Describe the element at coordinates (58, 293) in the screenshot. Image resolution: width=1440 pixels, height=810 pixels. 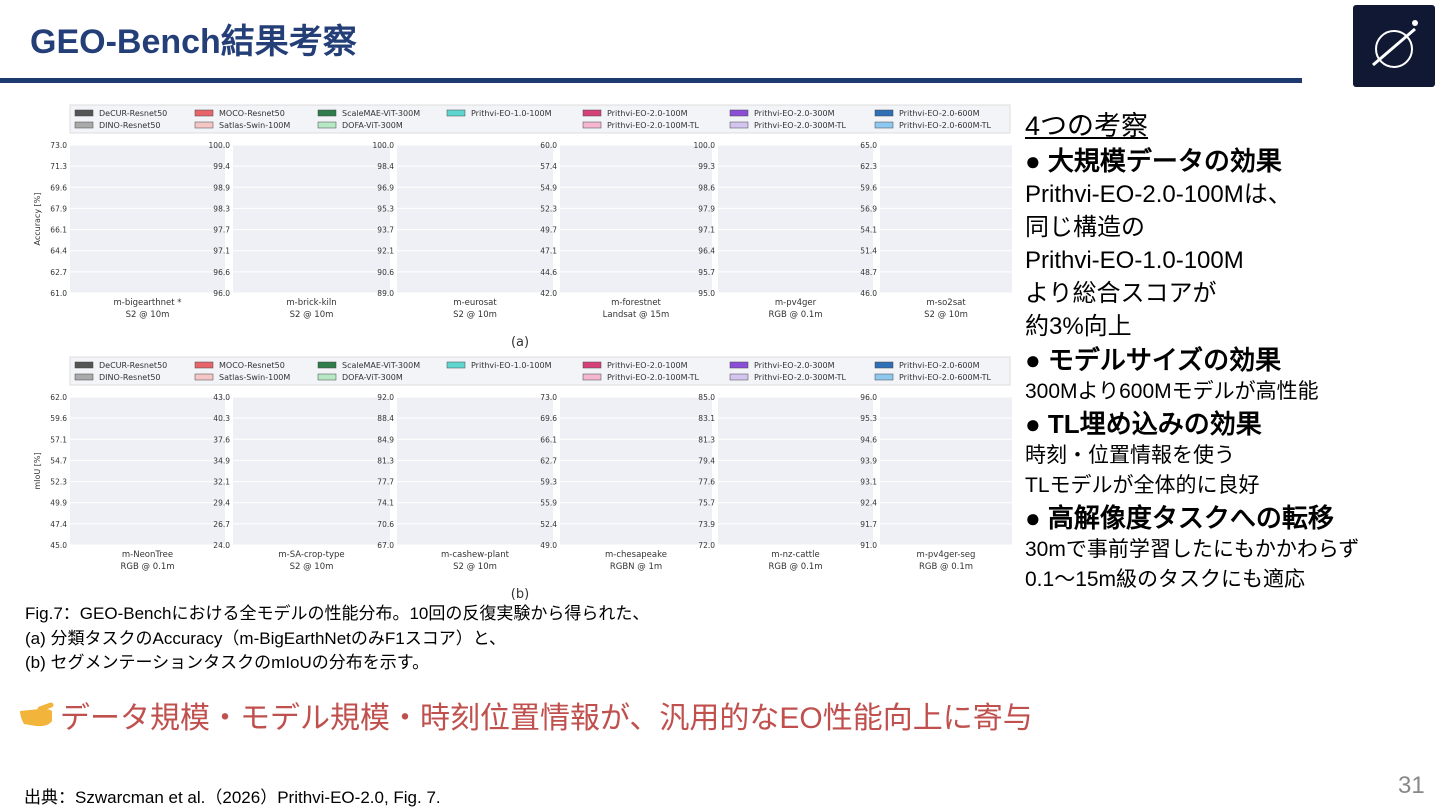
I see `y-tick-label: 61.0` at that location.